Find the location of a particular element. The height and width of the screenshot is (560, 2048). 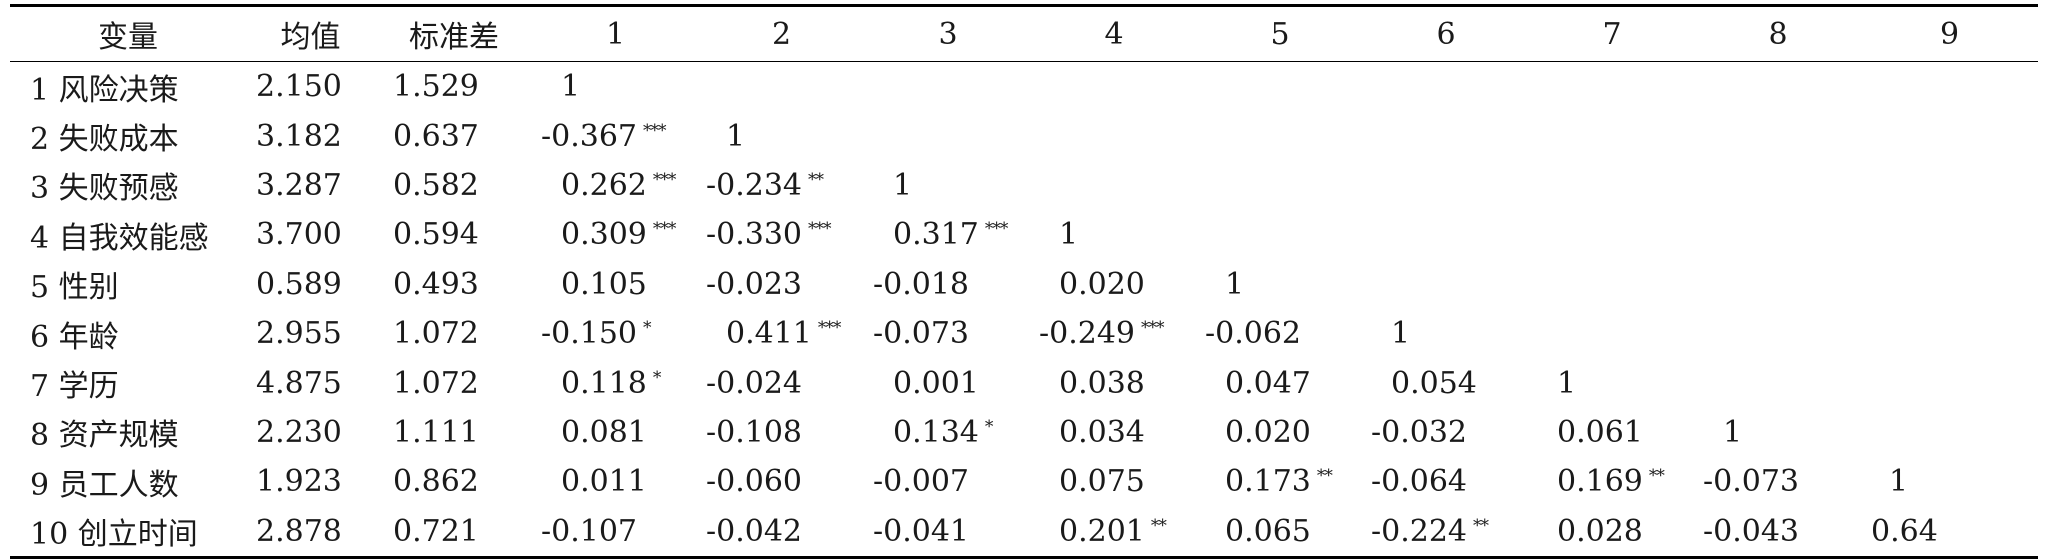

row-variable-name: 4 自我效能感 is located at coordinates (119, 238).